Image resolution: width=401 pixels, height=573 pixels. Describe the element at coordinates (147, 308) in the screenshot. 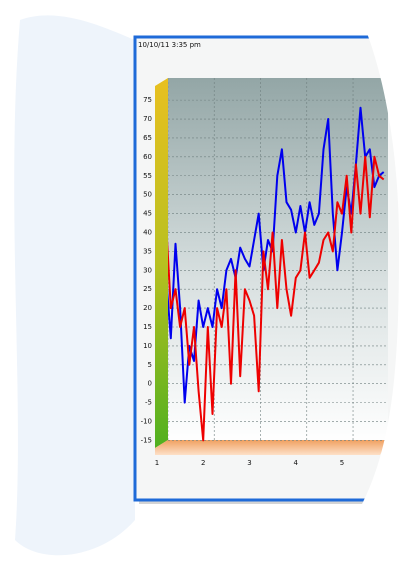

I see `y-tick-label: 20` at that location.